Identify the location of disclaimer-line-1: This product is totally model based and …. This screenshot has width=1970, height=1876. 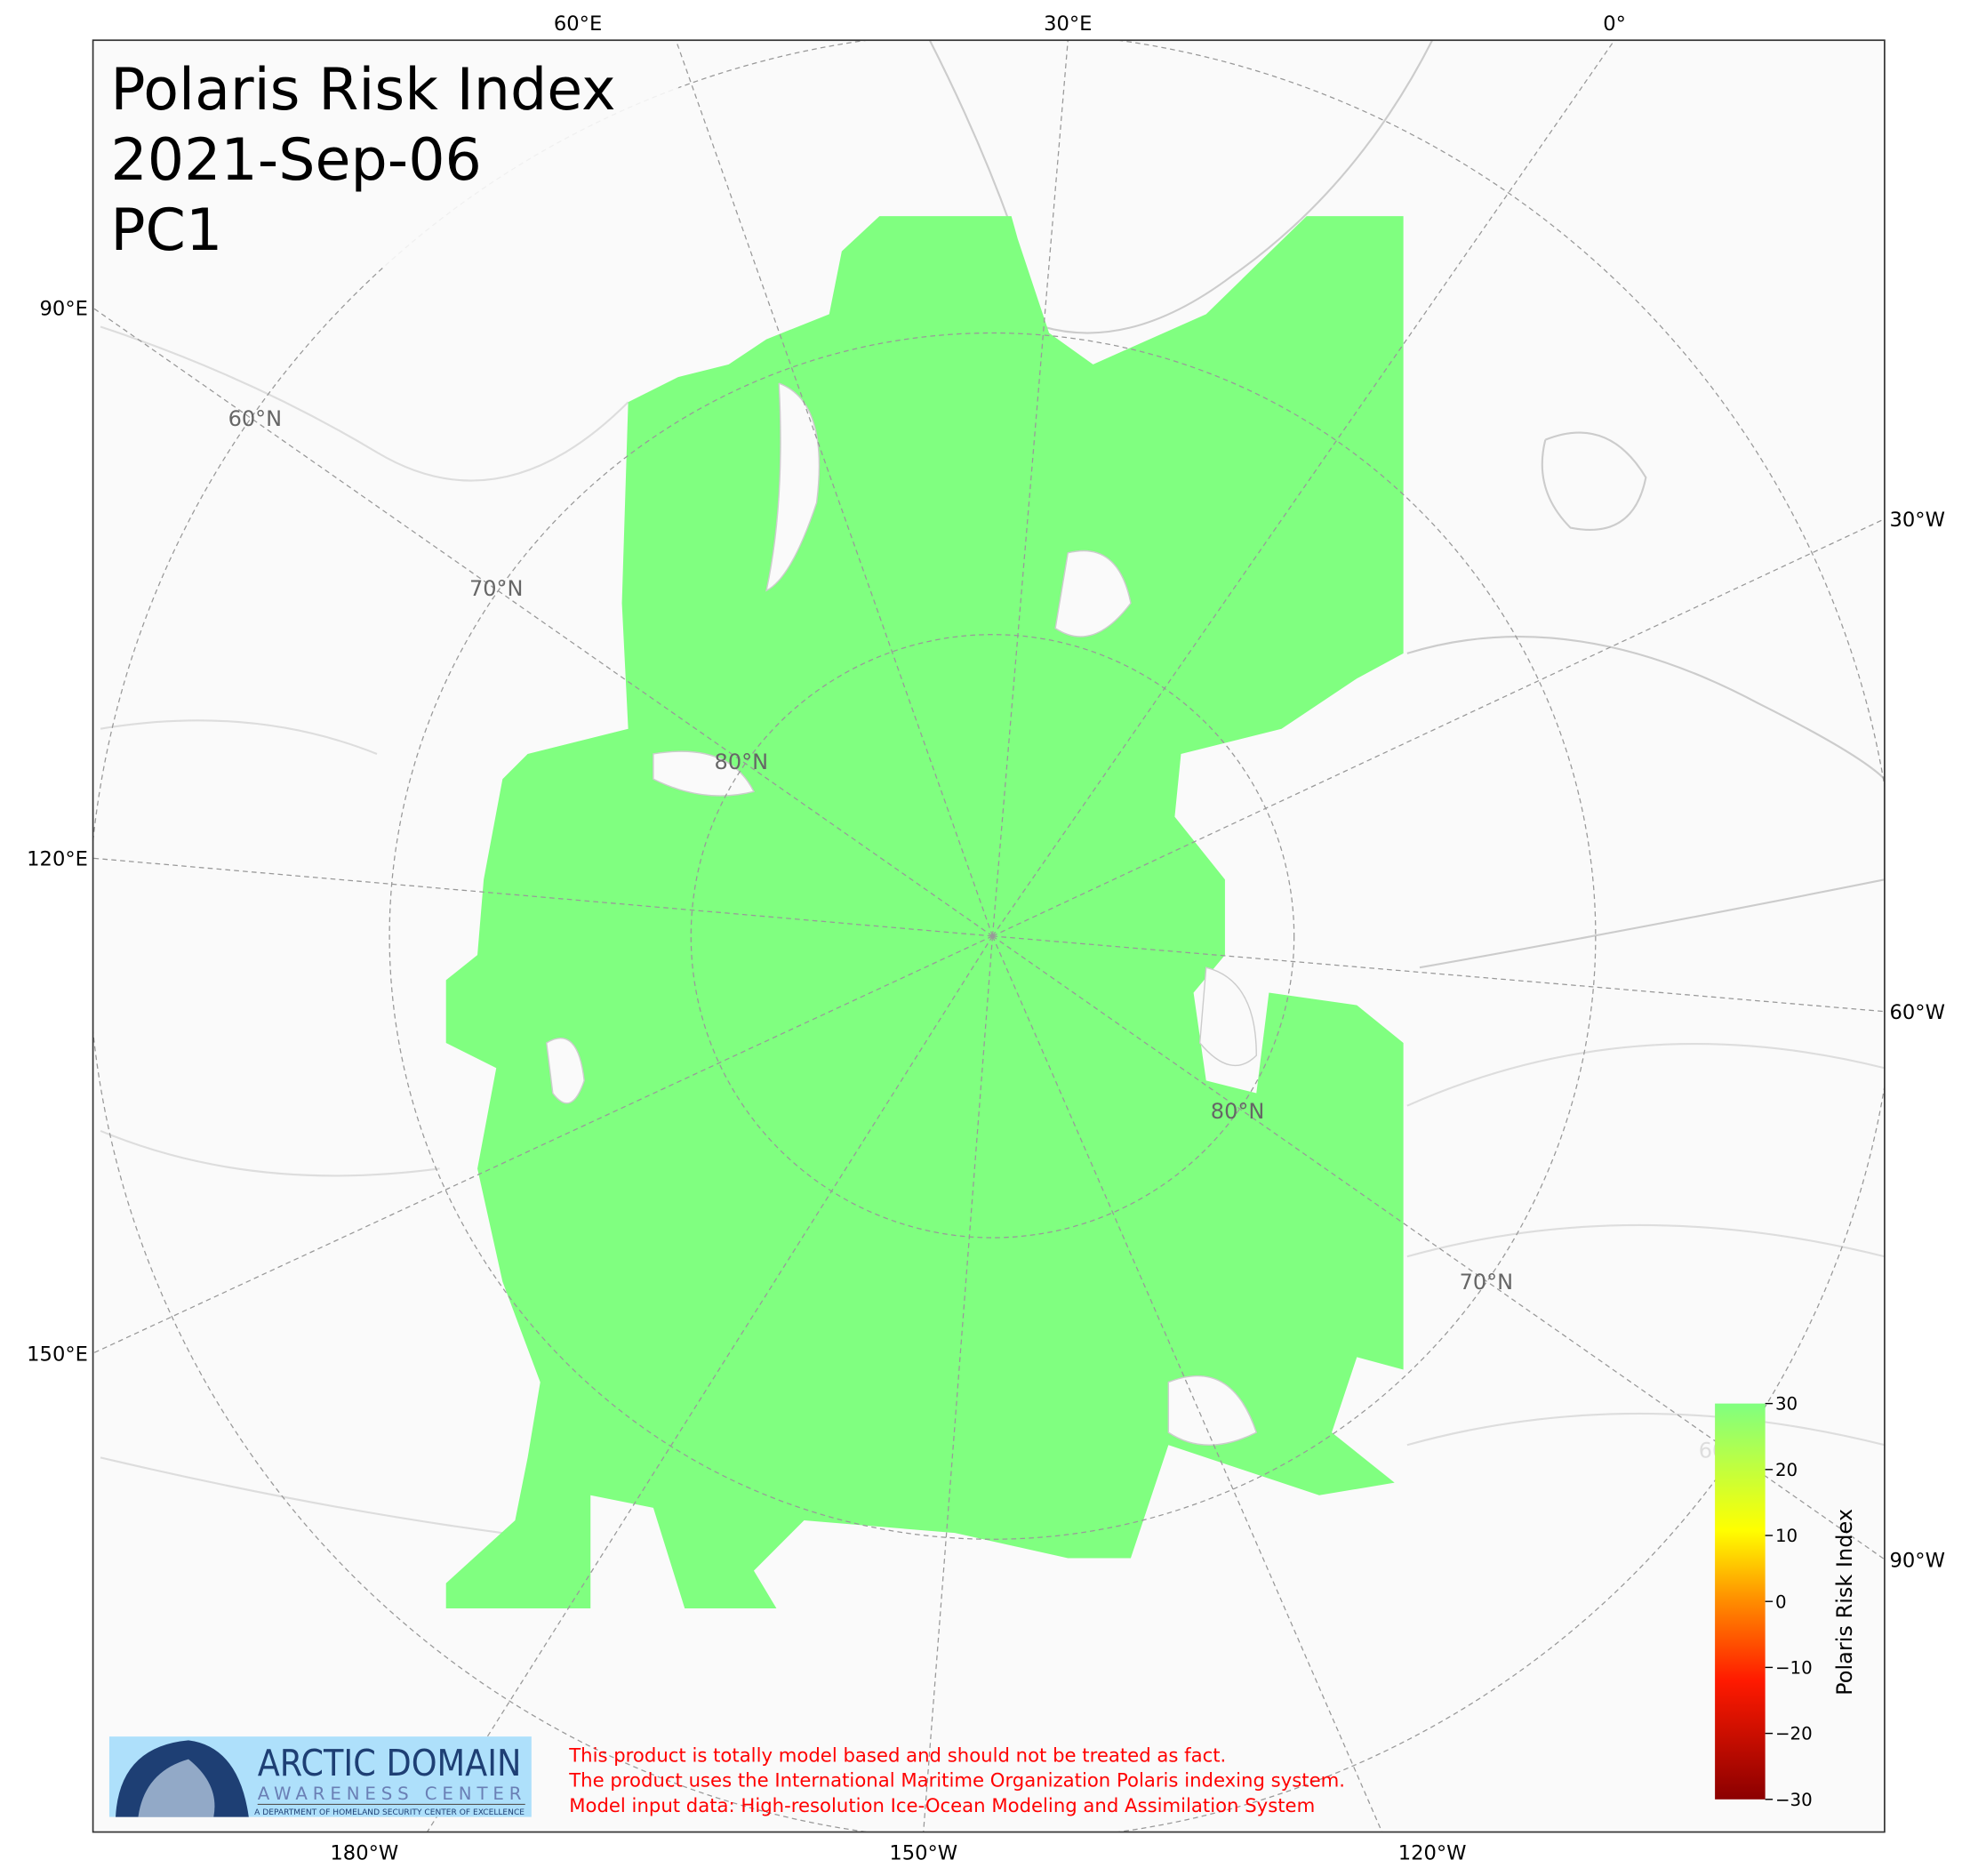
(897, 1755).